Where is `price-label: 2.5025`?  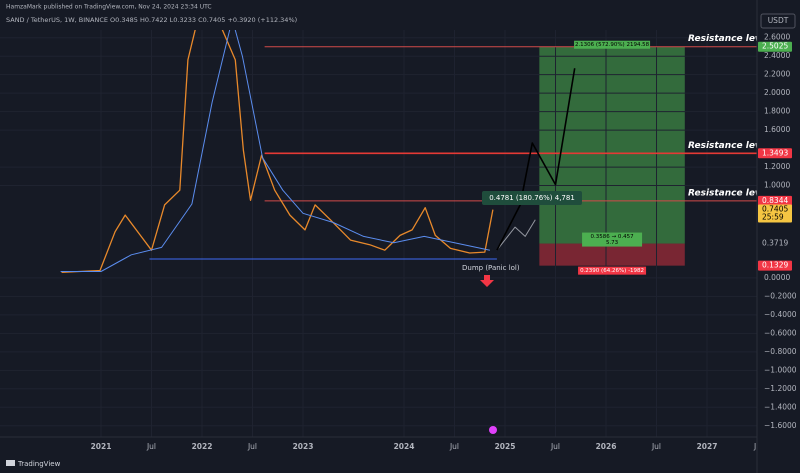 price-label: 2.5025 is located at coordinates (775, 46).